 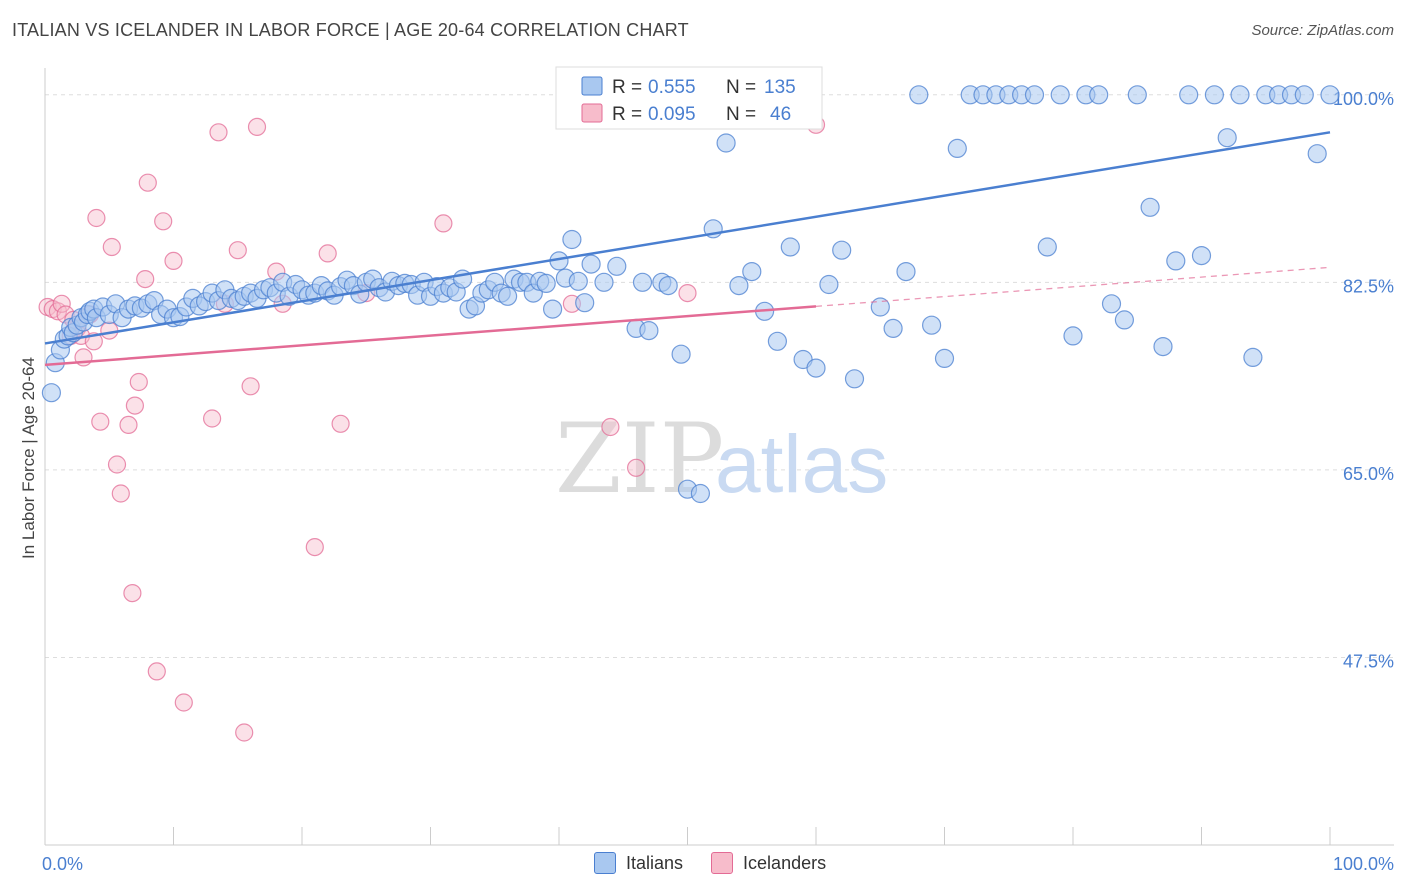 What do you see at coordinates (28, 458) in the screenshot?
I see `y-axis-title: In Labor Force | Age 20-64` at bounding box center [28, 458].